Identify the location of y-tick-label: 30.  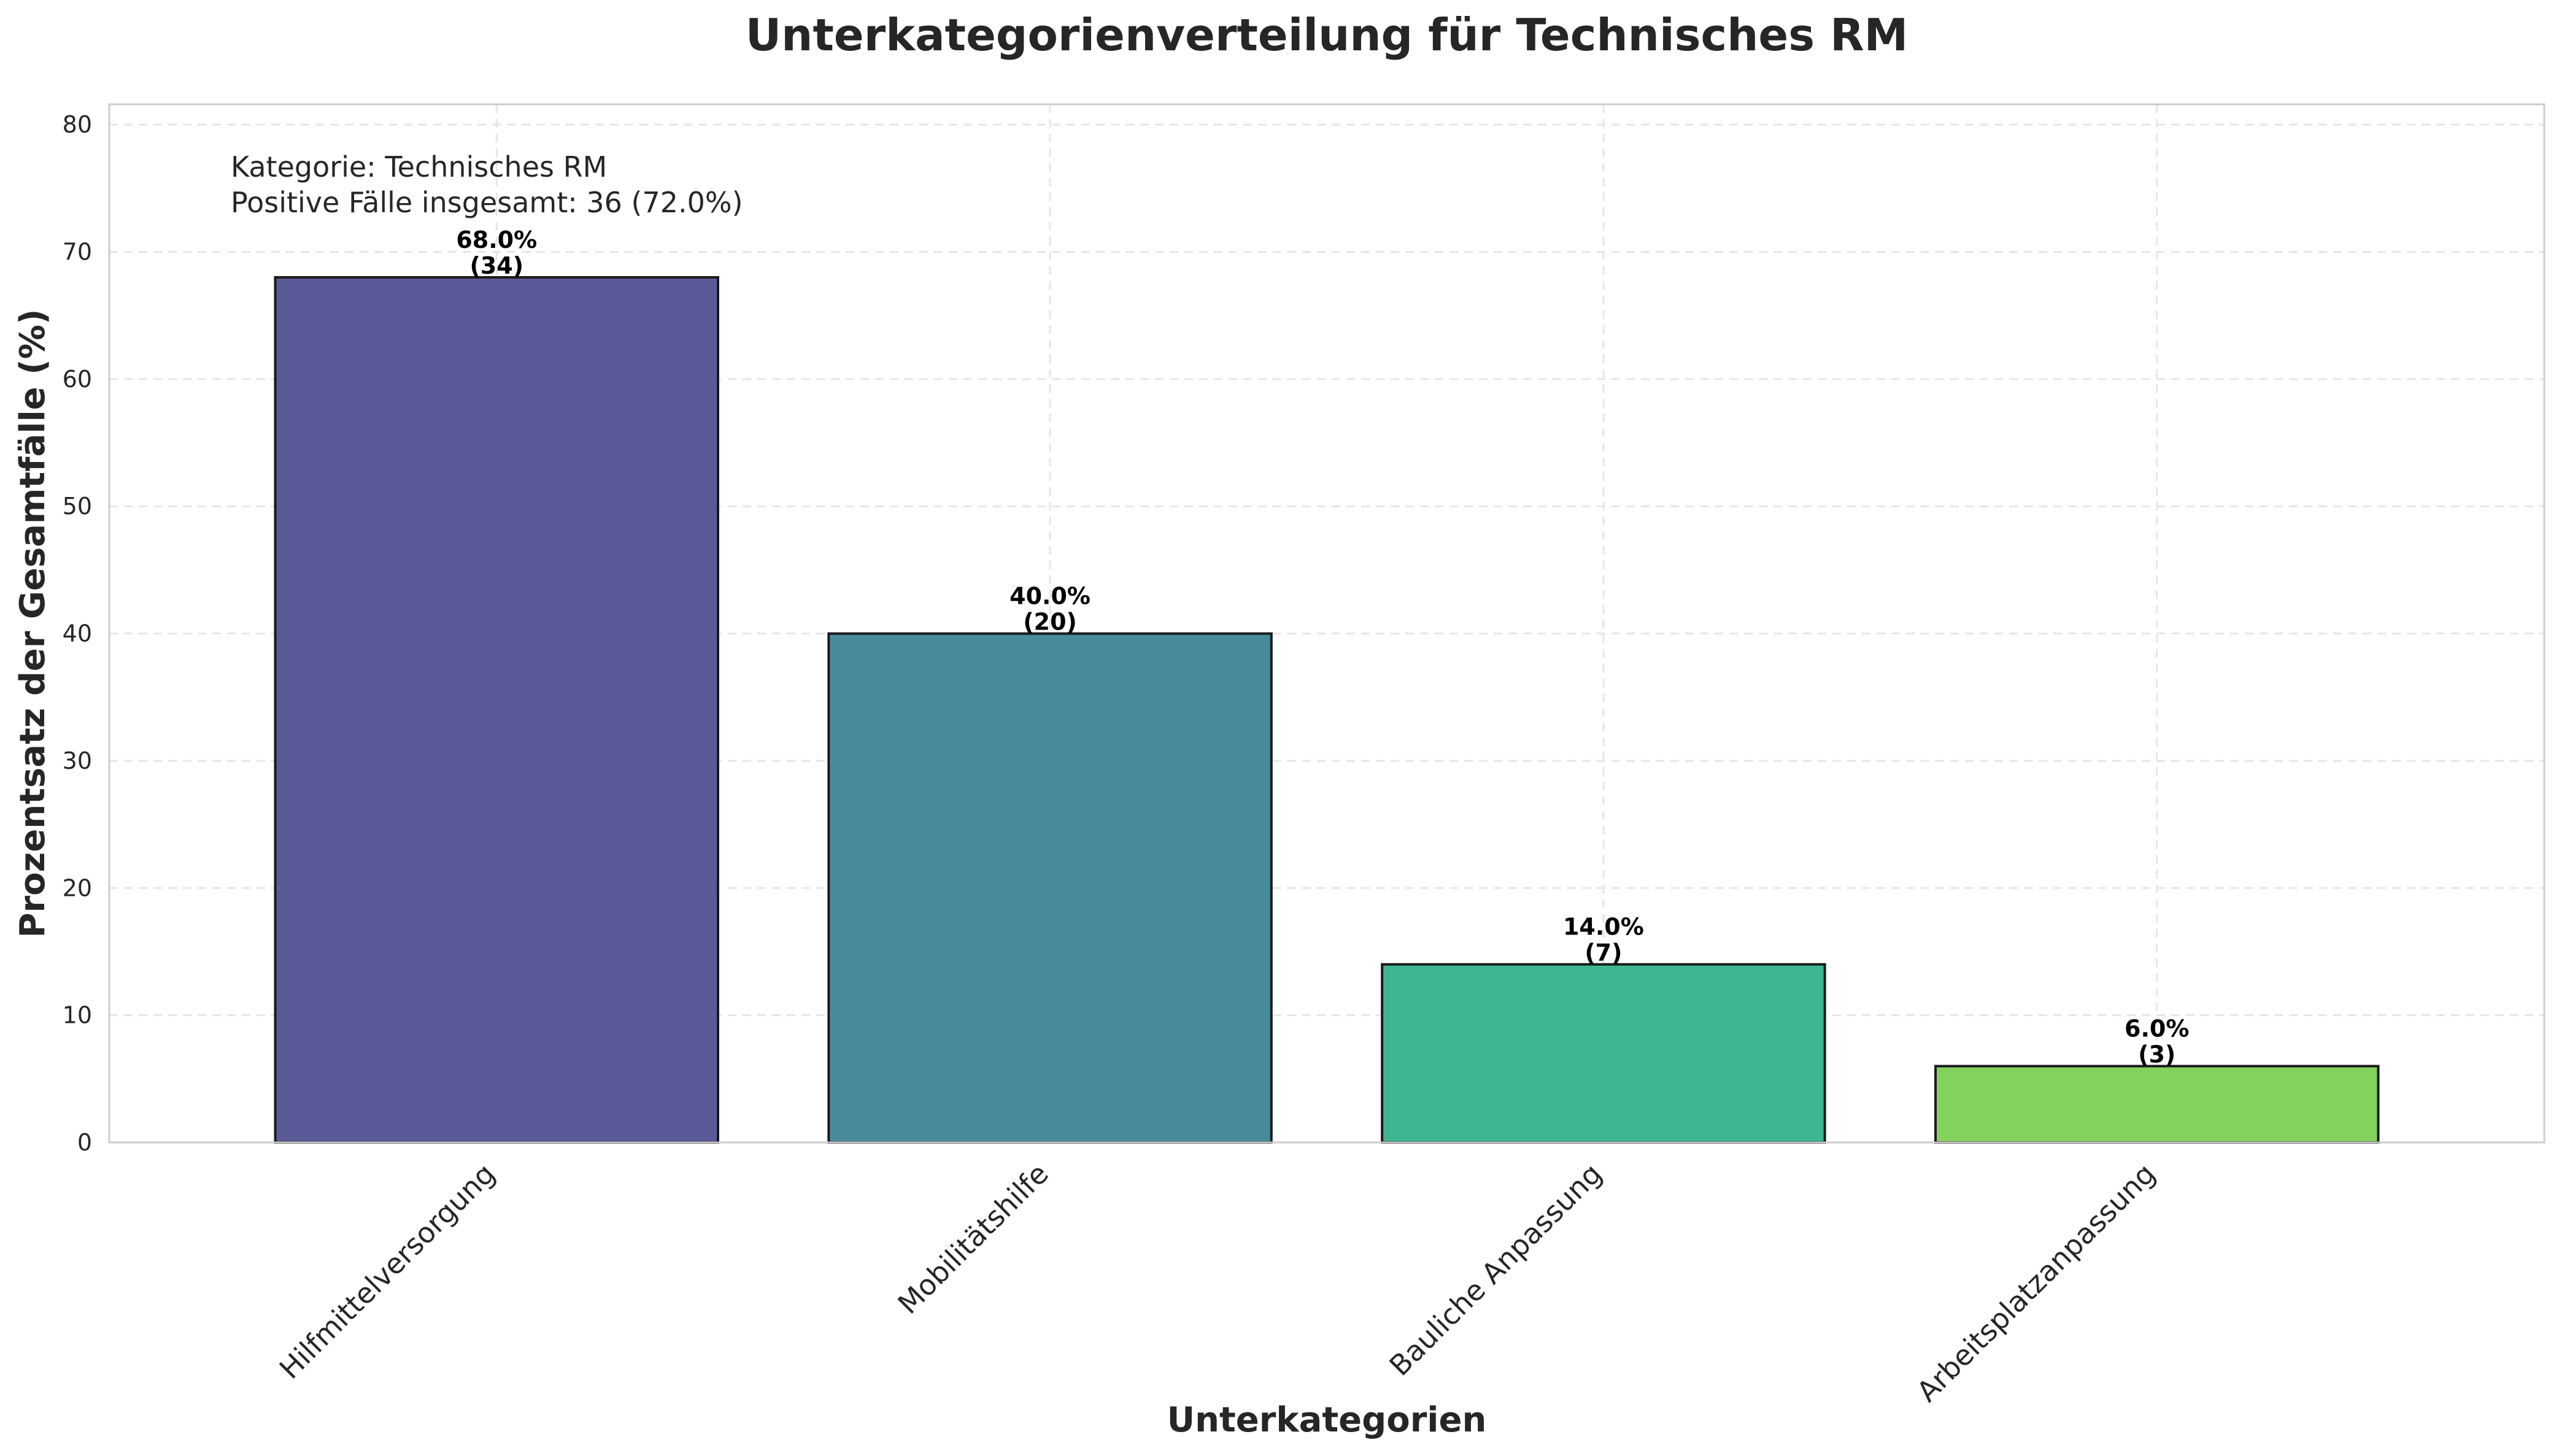
(77, 760).